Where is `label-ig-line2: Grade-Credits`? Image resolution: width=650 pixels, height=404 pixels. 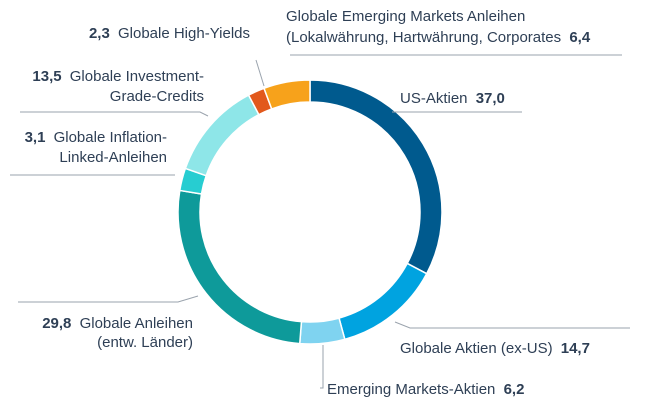 label-ig-line2: Grade-Credits is located at coordinates (157, 96).